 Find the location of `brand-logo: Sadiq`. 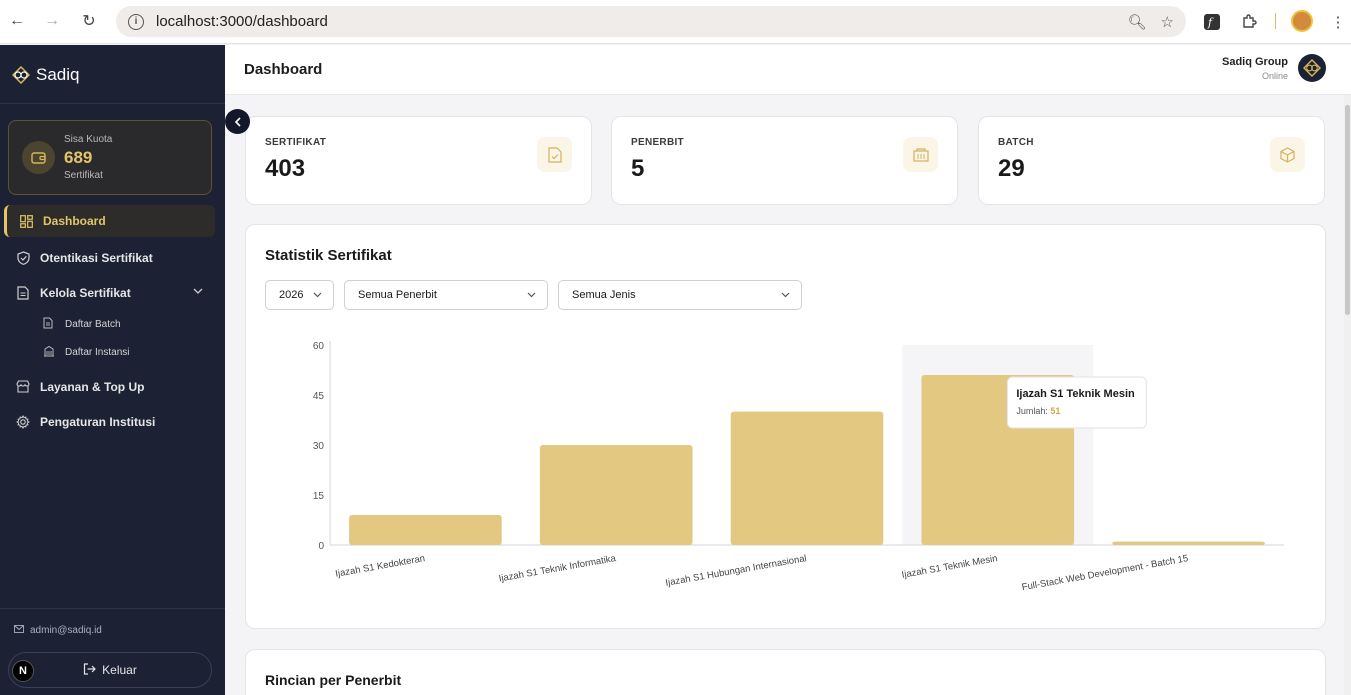

brand-logo: Sadiq is located at coordinates (45, 75).